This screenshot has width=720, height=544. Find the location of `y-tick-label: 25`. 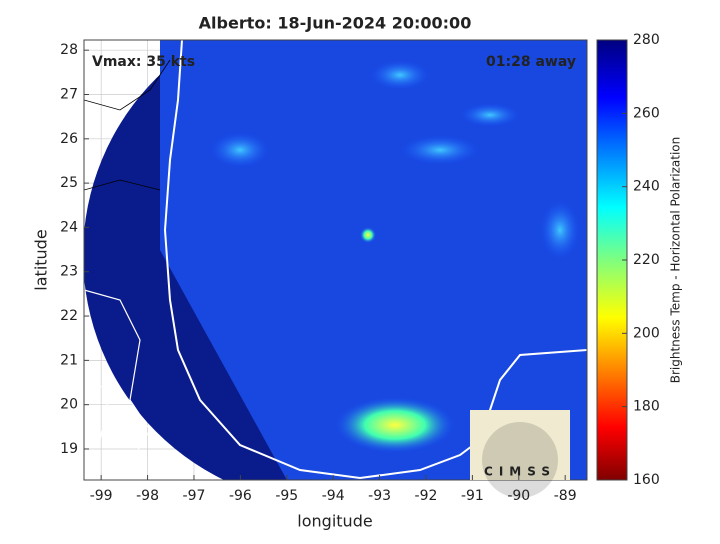

y-tick-label: 25 is located at coordinates (69, 183).